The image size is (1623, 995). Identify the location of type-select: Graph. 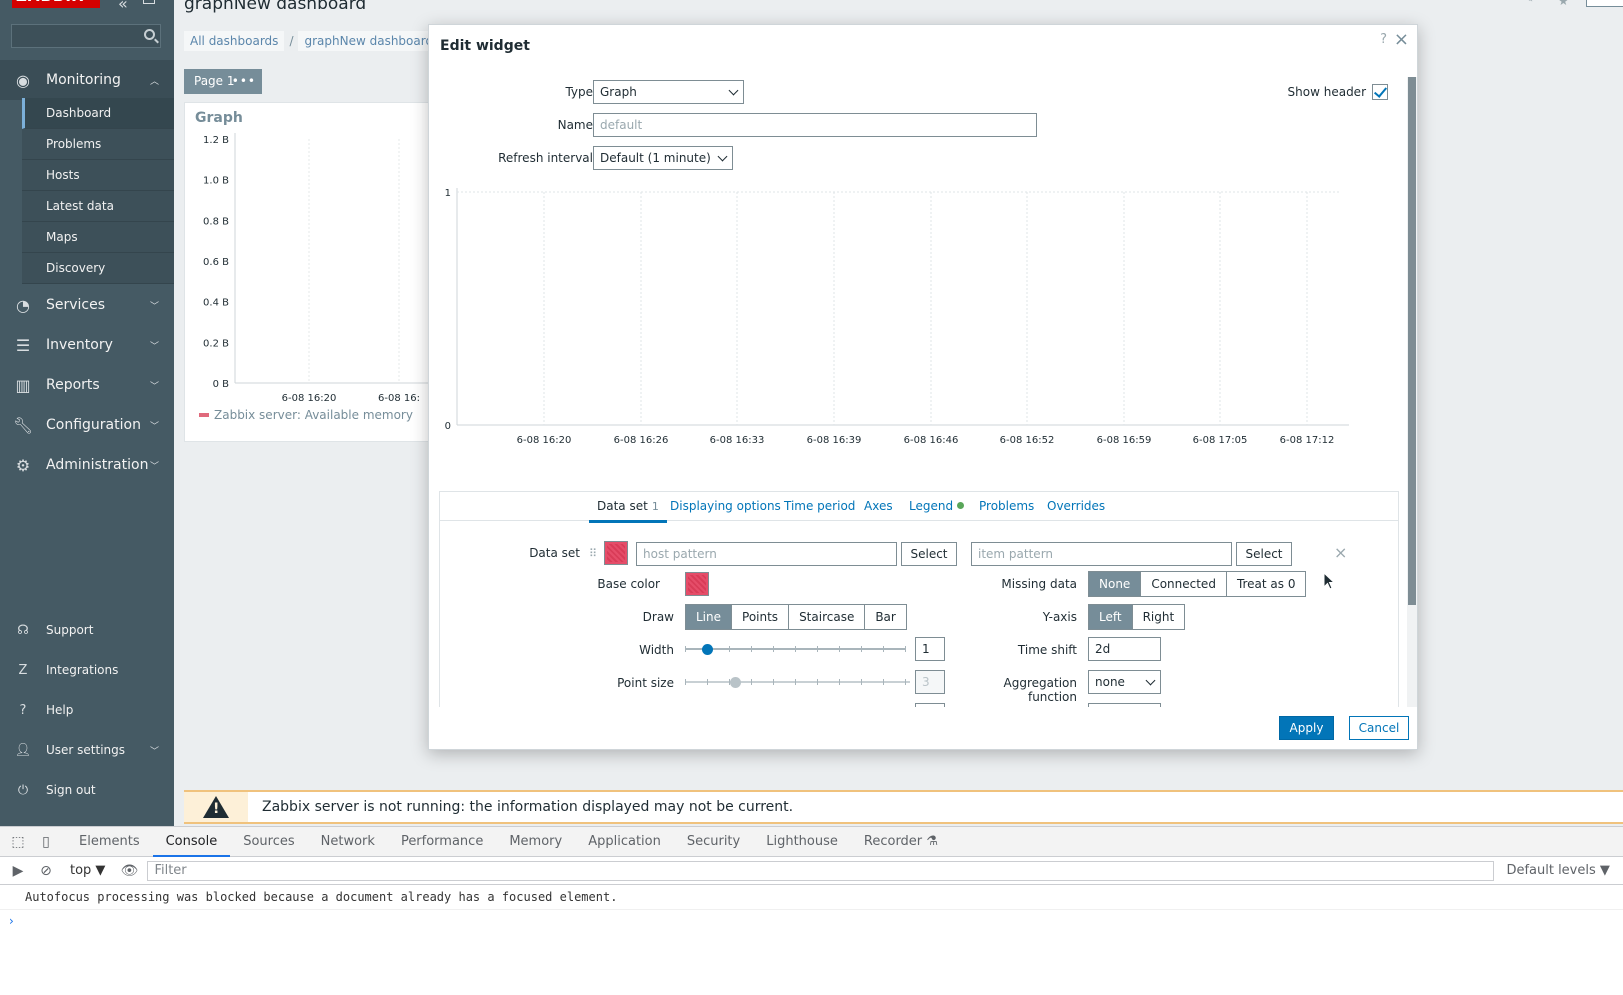
(668, 92).